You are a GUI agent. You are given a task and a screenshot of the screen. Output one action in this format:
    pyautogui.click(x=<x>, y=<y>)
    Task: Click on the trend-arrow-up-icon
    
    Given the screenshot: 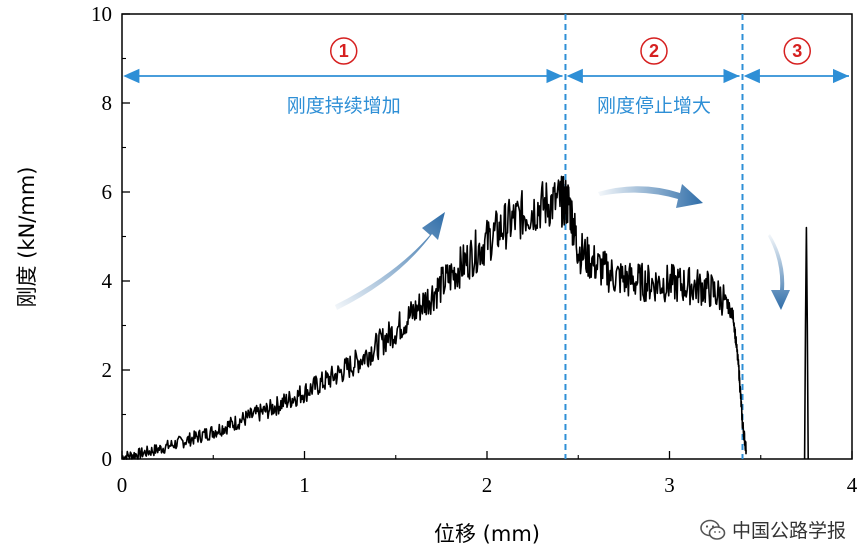 What is the action you would take?
    pyautogui.click(x=390, y=261)
    